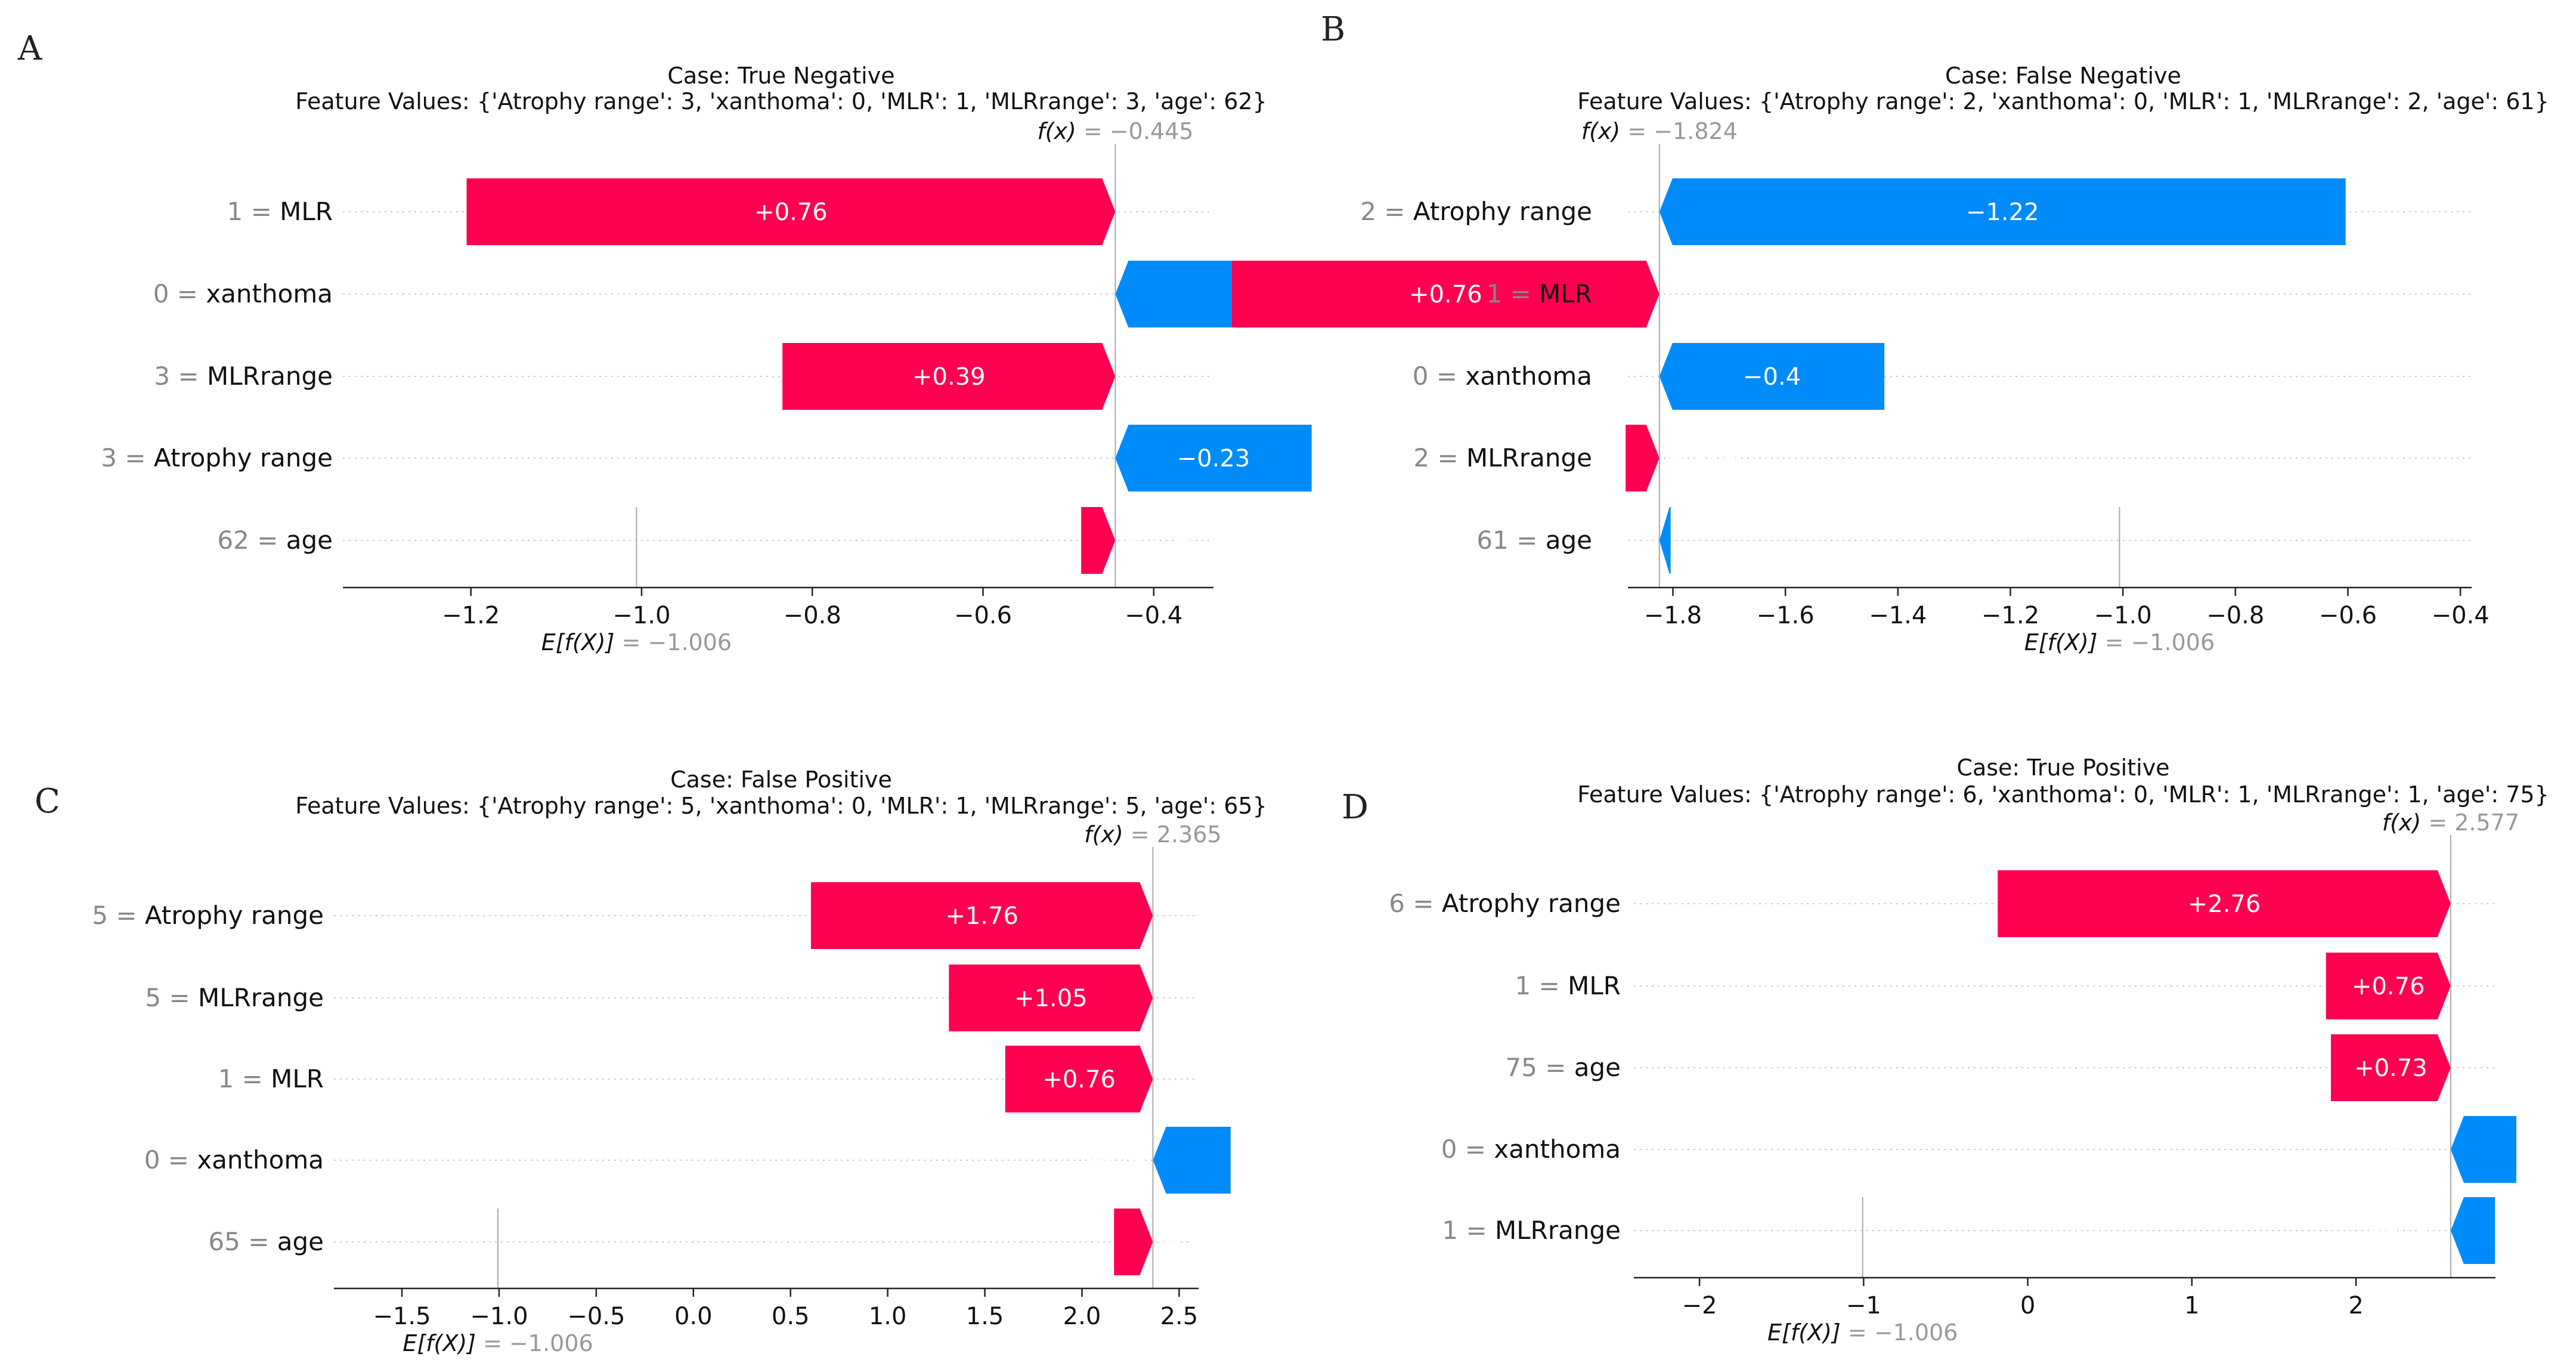 This screenshot has height=1360, width=2576. What do you see at coordinates (781, 76) in the screenshot?
I see `chart-title: Case: True Negative` at bounding box center [781, 76].